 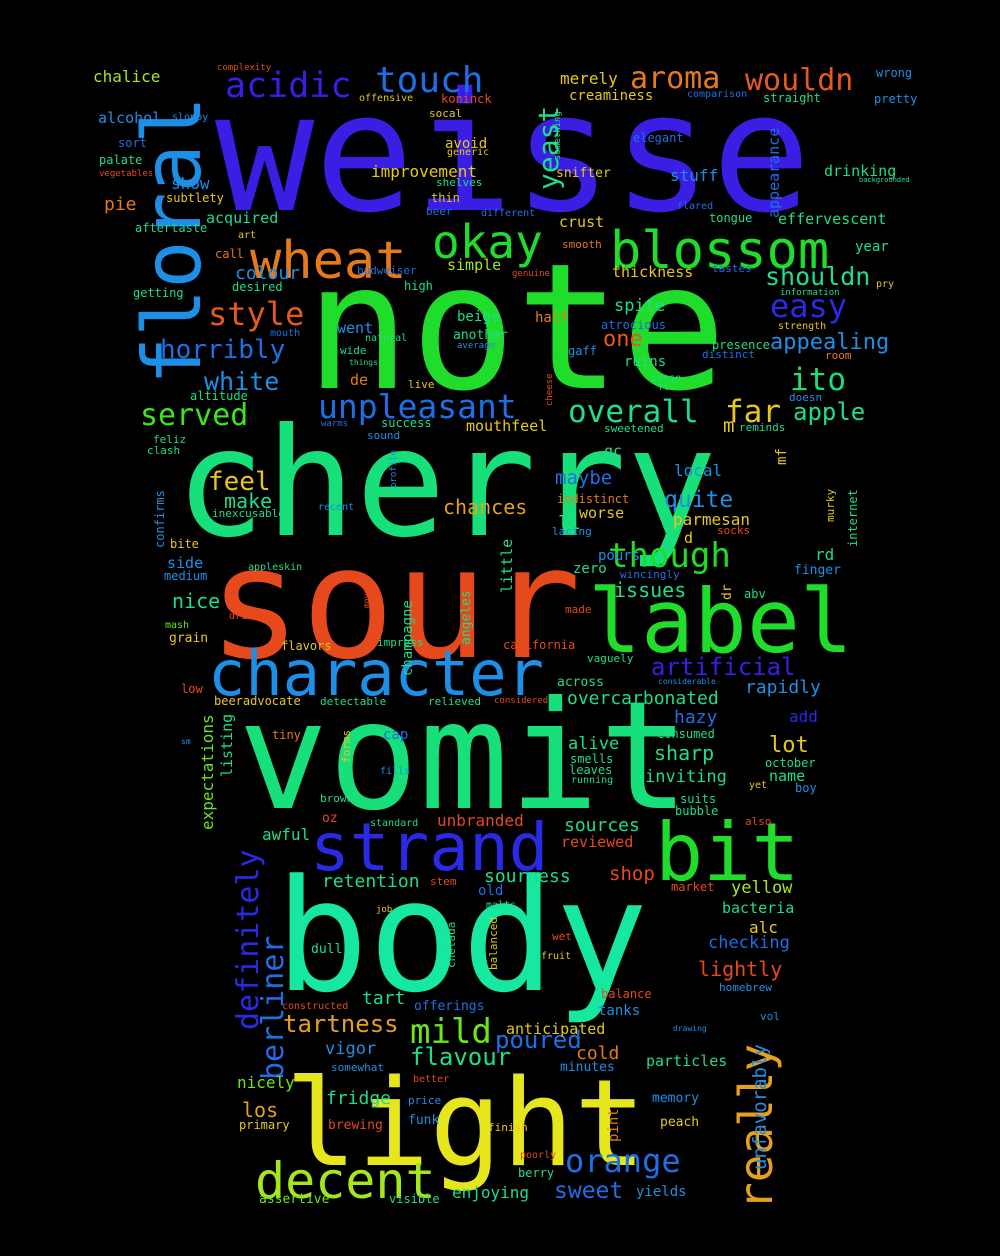 What do you see at coordinates (597, 842) in the screenshot?
I see `word-reviewed: reviewed` at bounding box center [597, 842].